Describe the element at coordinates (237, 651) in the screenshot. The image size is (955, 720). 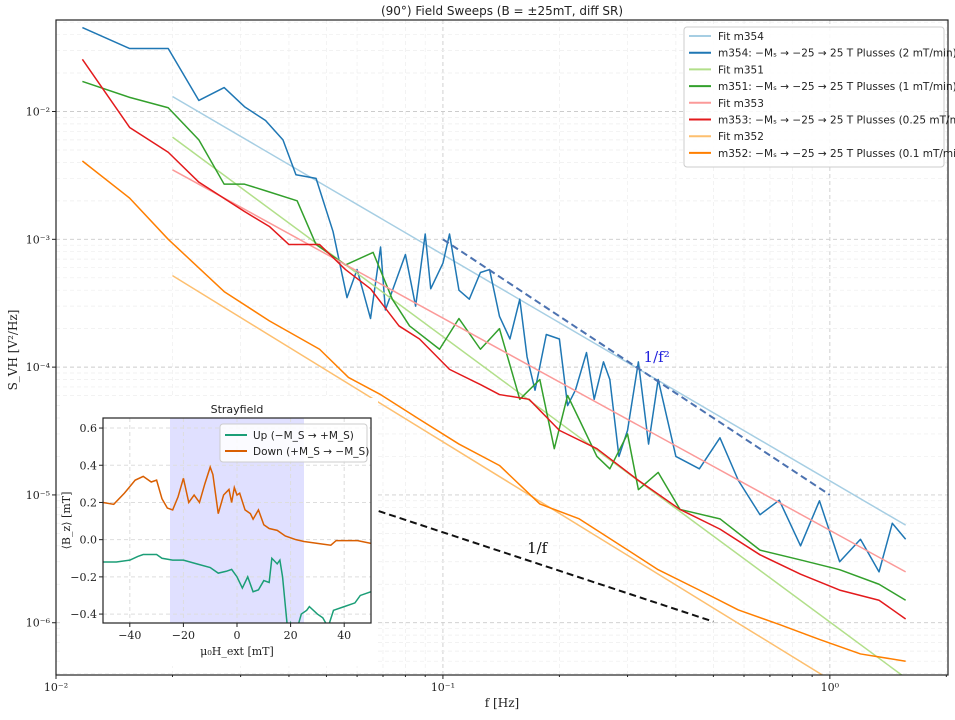
I see `inset-xlabel: μ₀H_ext [mT]` at that location.